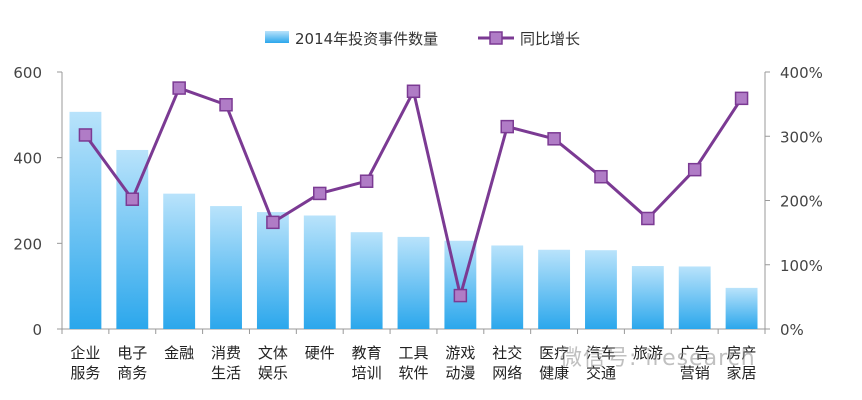 This screenshot has height=400, width=862. Describe the element at coordinates (507, 353) in the screenshot. I see `x-tick-label: 社交` at that location.